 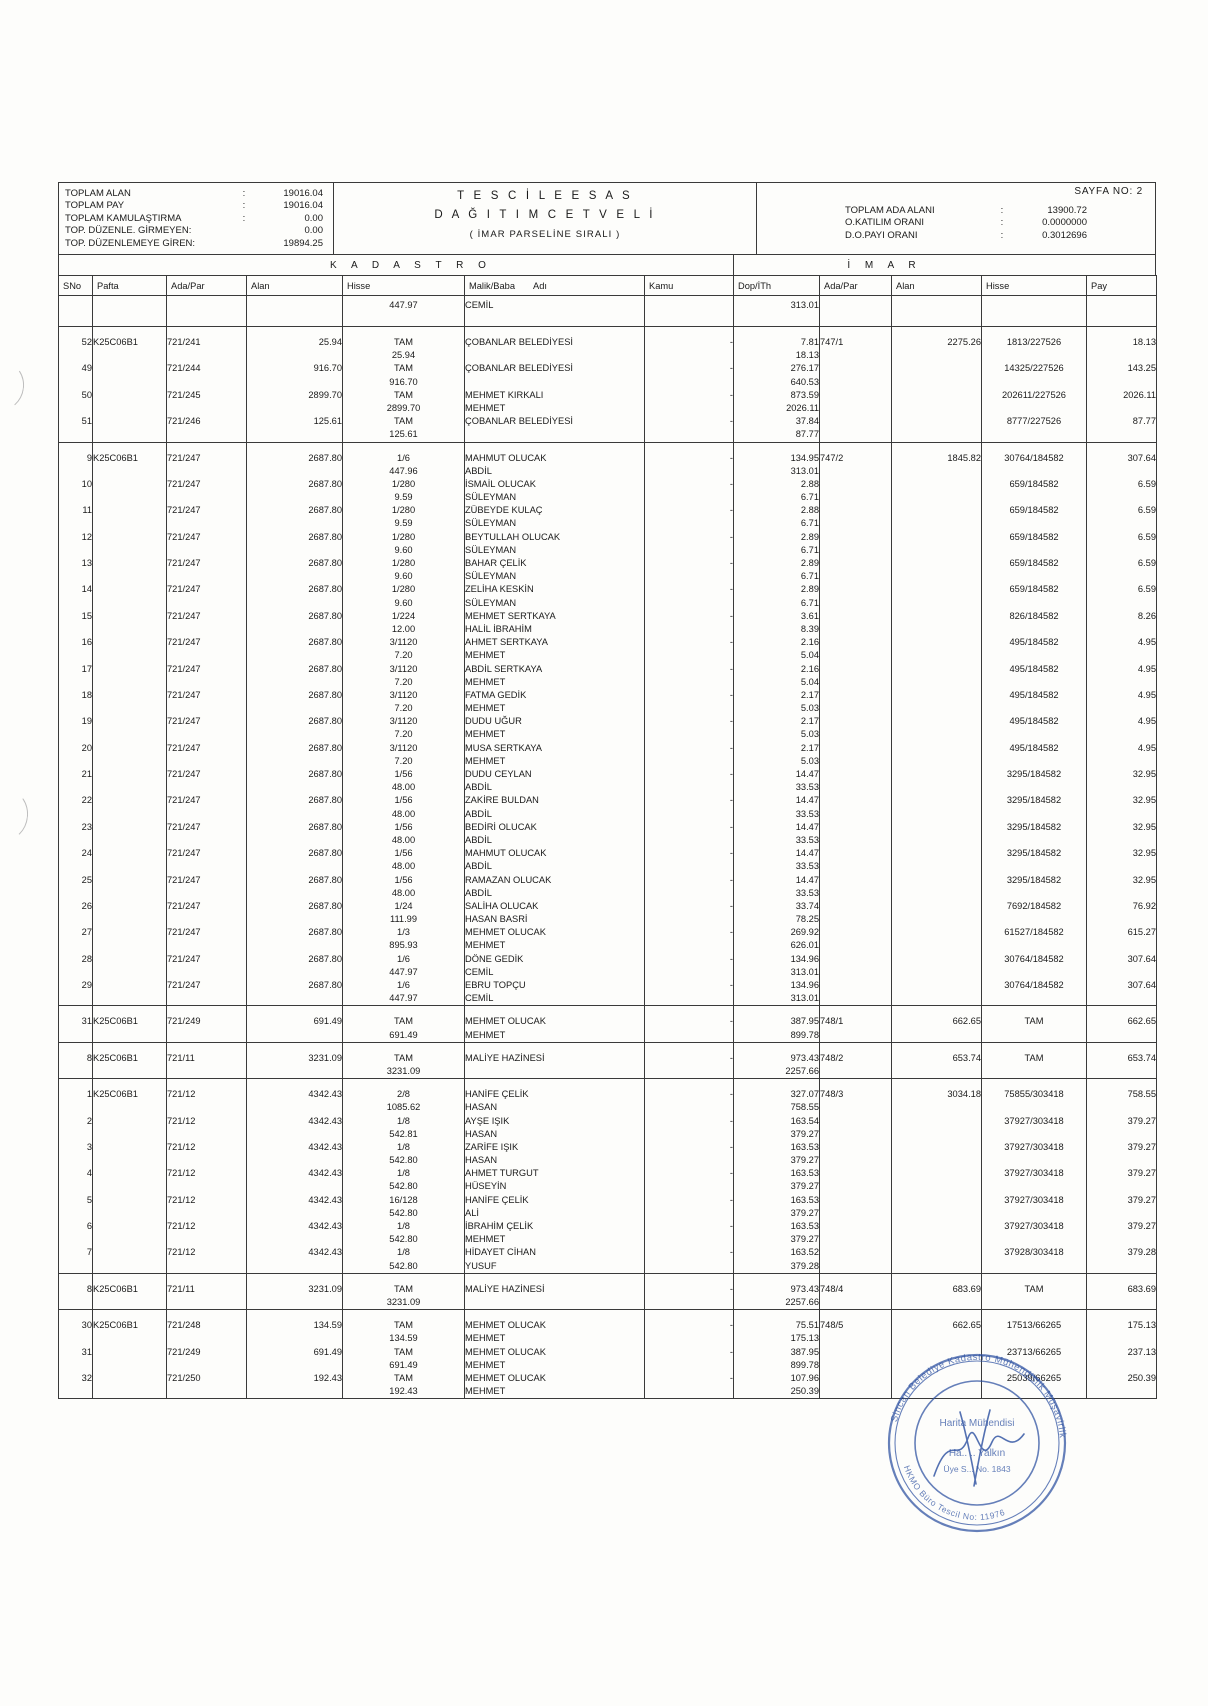 What do you see at coordinates (1121, 1385) in the screenshot?
I see `cell-imar-pay: 250.39` at bounding box center [1121, 1385].